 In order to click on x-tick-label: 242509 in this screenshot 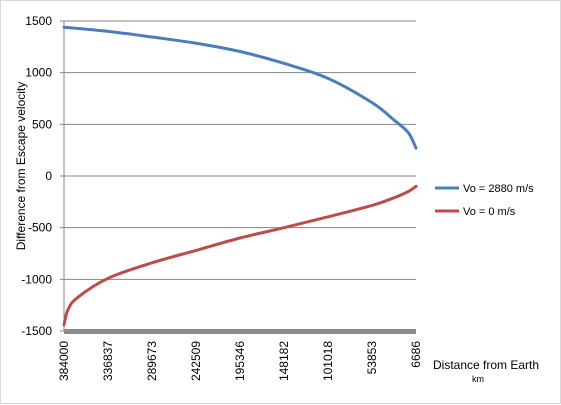, I will do `click(196, 361)`.